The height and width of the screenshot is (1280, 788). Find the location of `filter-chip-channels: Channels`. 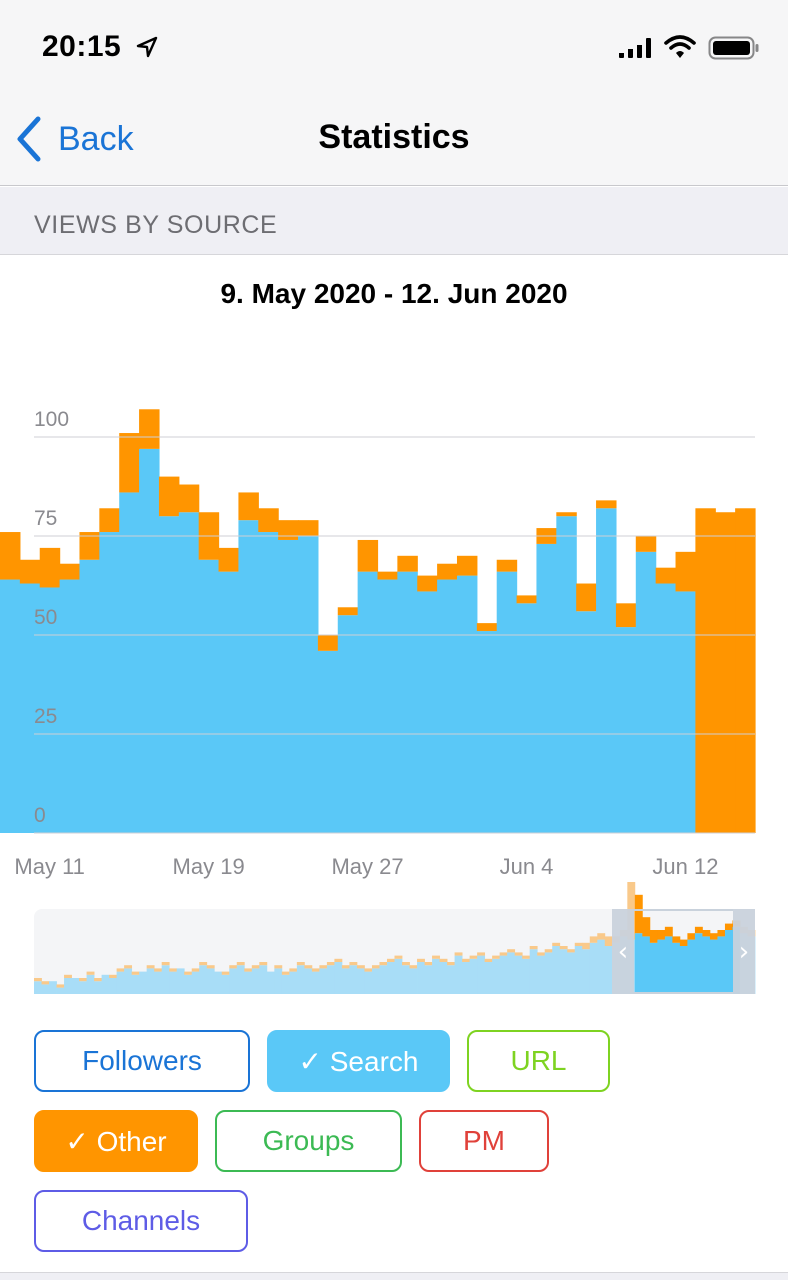

filter-chip-channels: Channels is located at coordinates (141, 1221).